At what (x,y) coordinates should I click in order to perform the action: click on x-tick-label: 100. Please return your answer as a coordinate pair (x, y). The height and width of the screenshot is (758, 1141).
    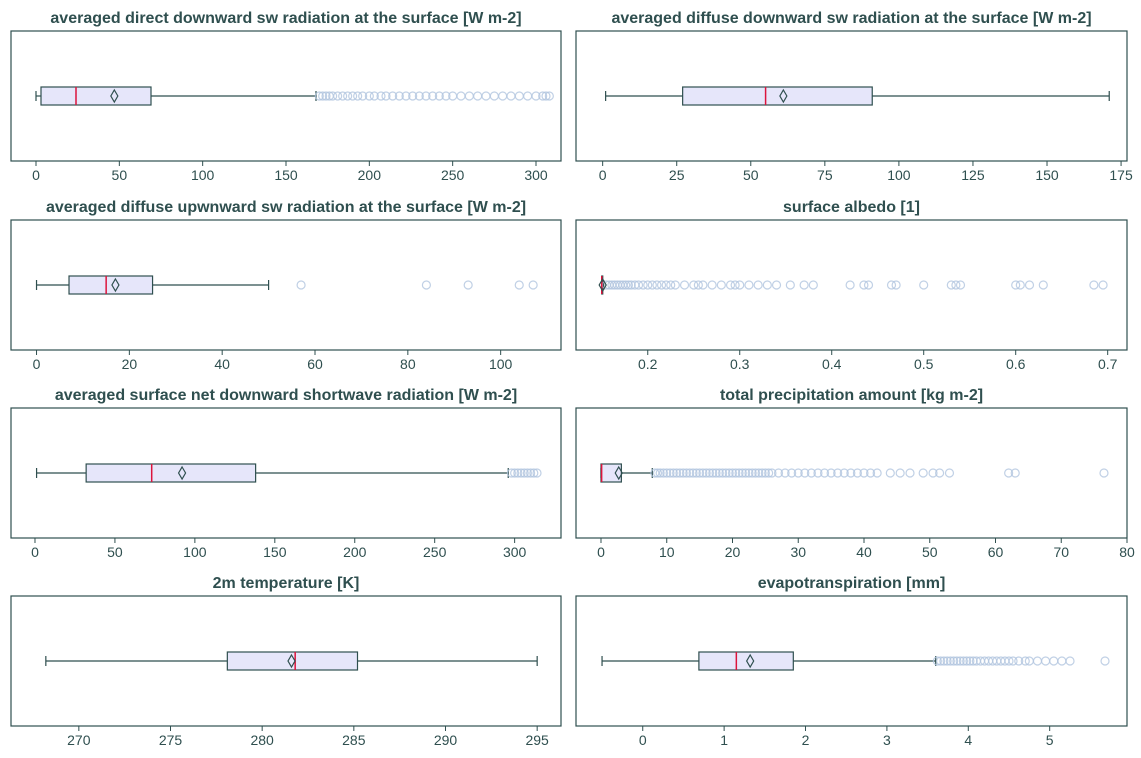
    Looking at the image, I should click on (899, 175).